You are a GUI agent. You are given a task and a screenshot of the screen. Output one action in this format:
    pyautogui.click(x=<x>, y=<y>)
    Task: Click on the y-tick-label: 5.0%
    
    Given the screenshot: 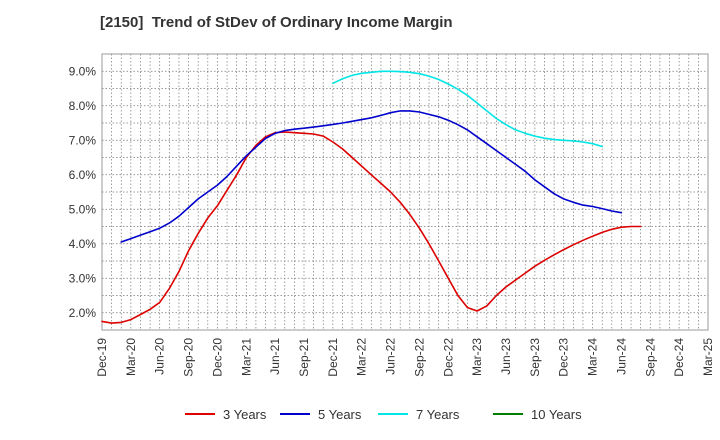 What is the action you would take?
    pyautogui.click(x=83, y=209)
    